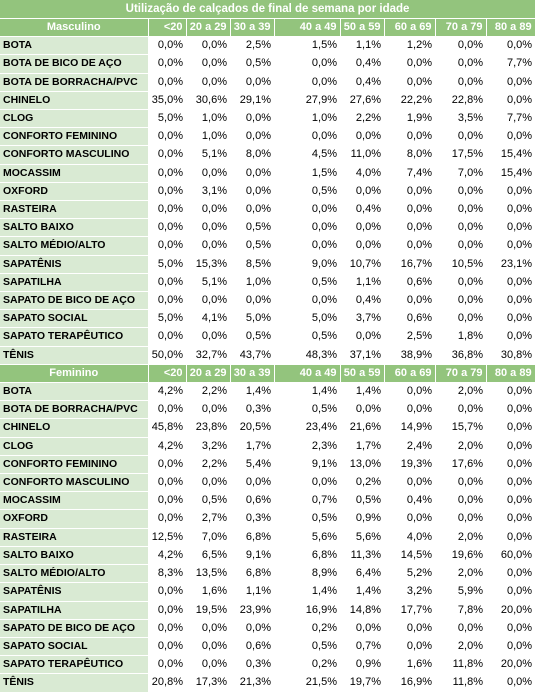 The height and width of the screenshot is (693, 535). What do you see at coordinates (208, 28) in the screenshot?
I see `age-group-header: 20 a 29` at bounding box center [208, 28].